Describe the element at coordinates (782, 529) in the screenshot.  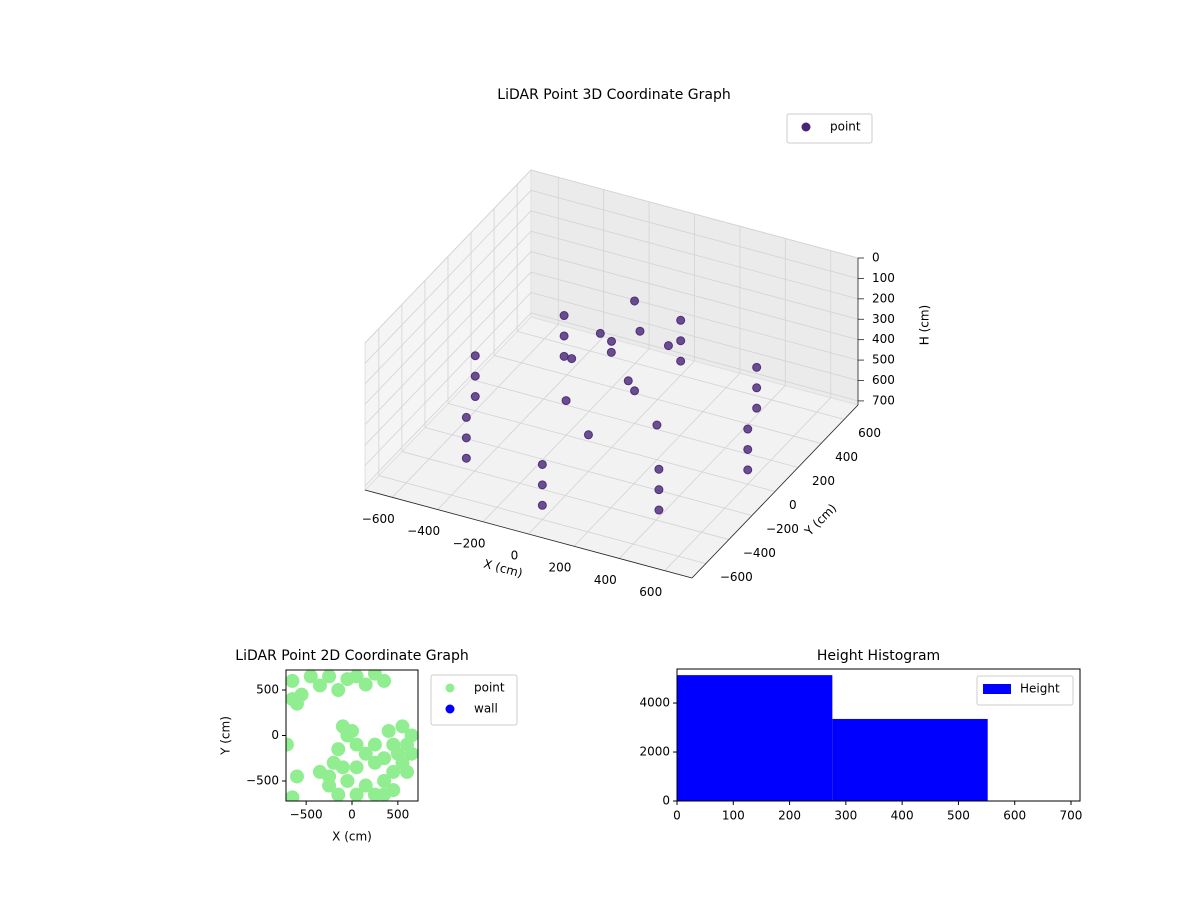
I see `y-tick-label: −200` at that location.